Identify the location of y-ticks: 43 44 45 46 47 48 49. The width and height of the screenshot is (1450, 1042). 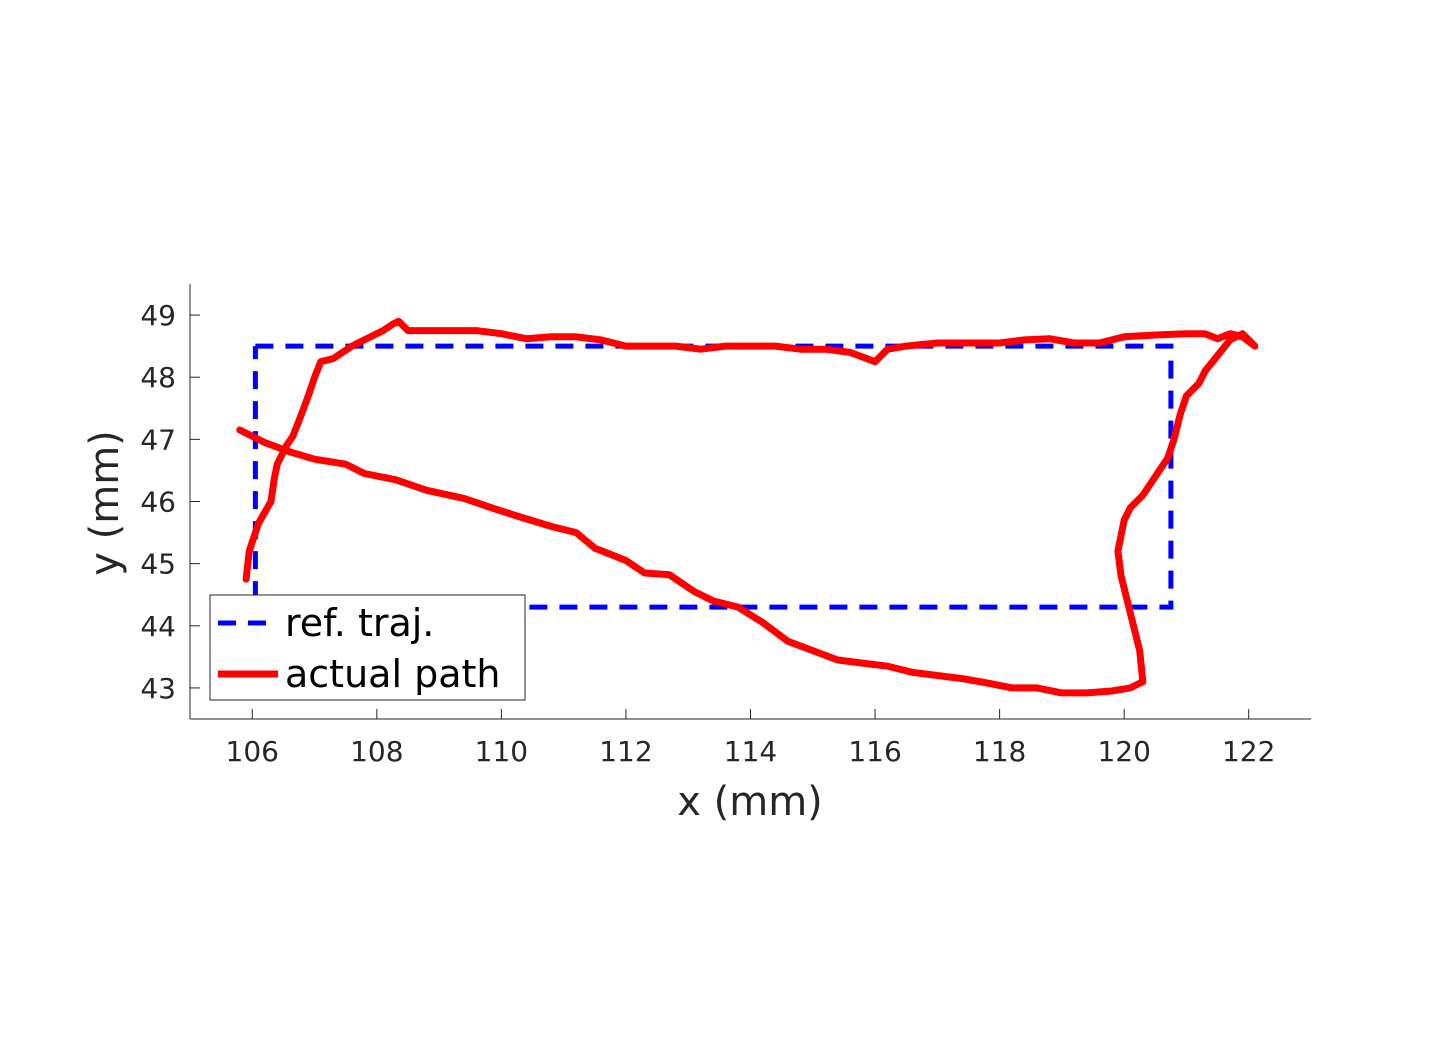
(170, 502).